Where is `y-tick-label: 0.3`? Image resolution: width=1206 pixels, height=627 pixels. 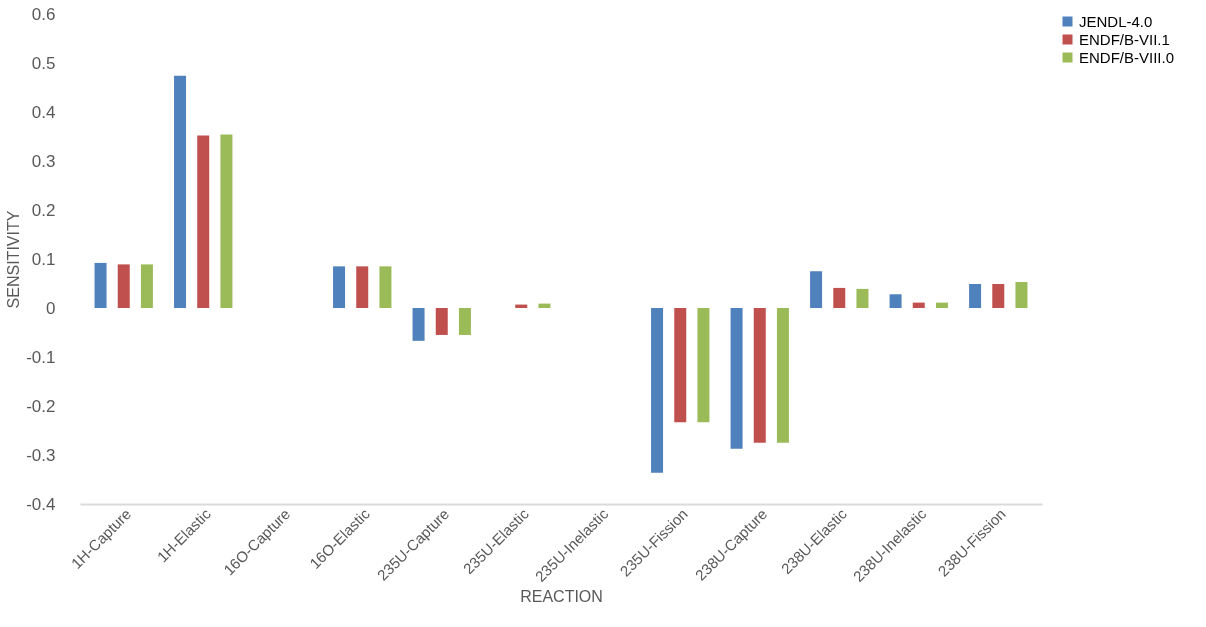
y-tick-label: 0.3 is located at coordinates (43, 161).